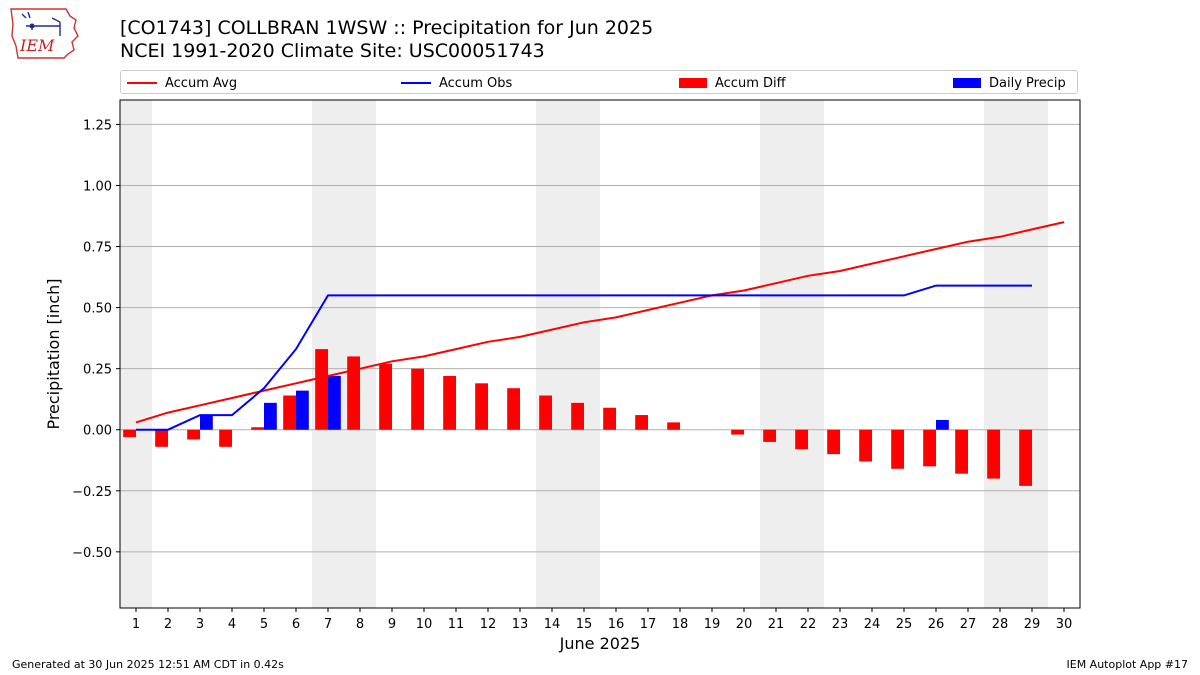  I want to click on x-tick-label: 13, so click(520, 624).